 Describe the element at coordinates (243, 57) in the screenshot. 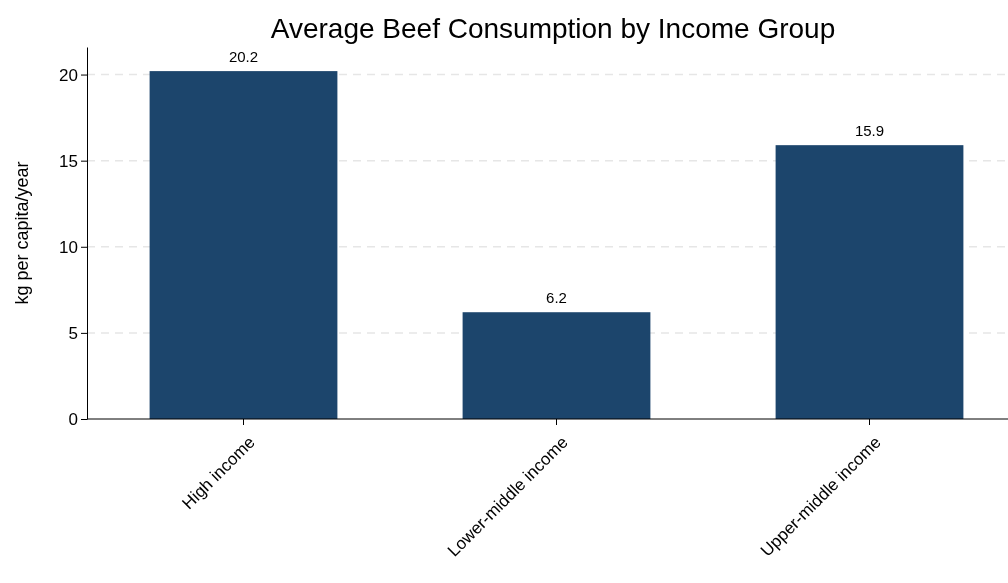

I see `data-label: 20.2` at that location.